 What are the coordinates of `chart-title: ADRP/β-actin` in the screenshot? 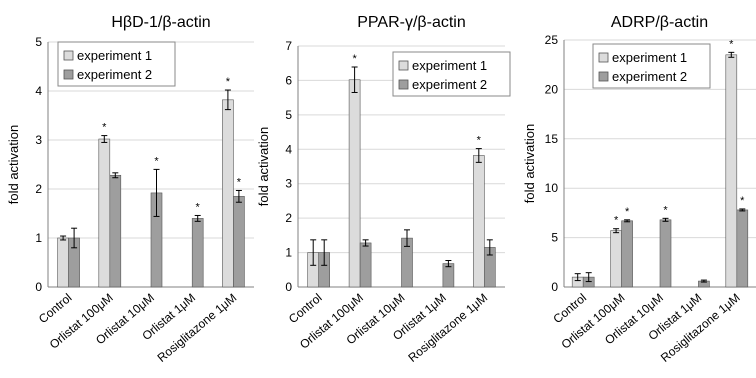 It's located at (659, 22).